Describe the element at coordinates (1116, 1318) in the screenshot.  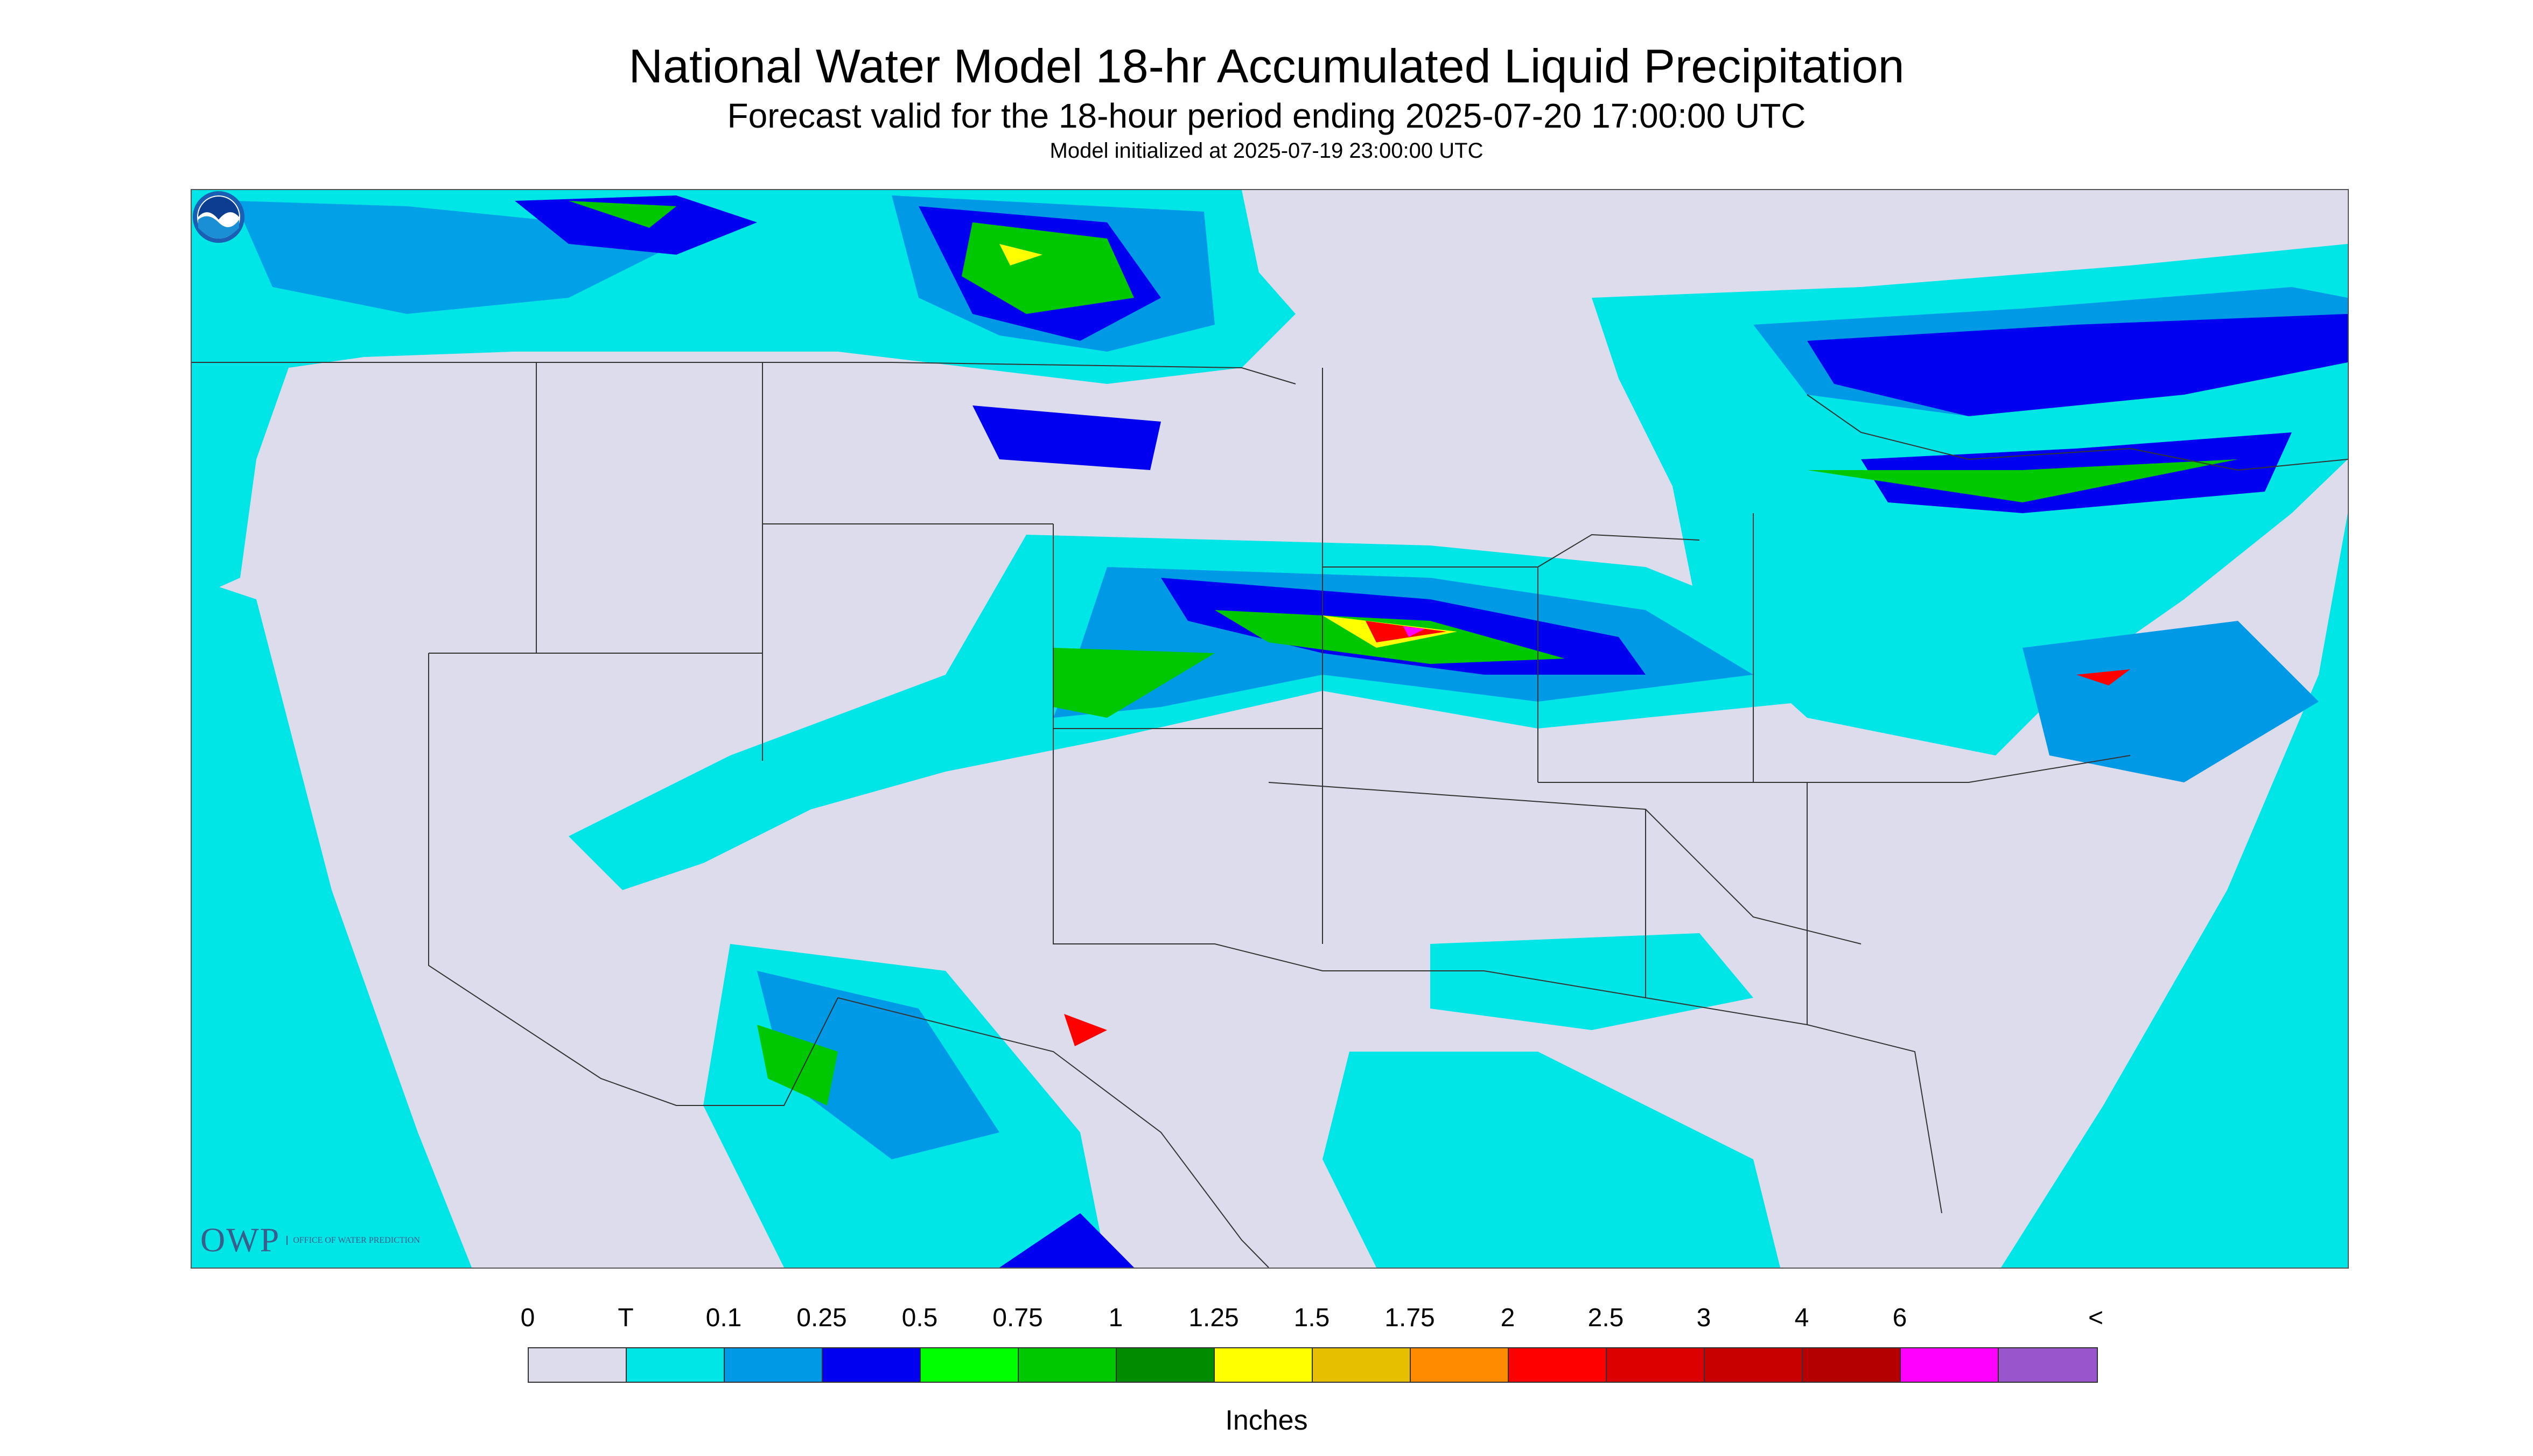
I see `legend-label: 1` at that location.